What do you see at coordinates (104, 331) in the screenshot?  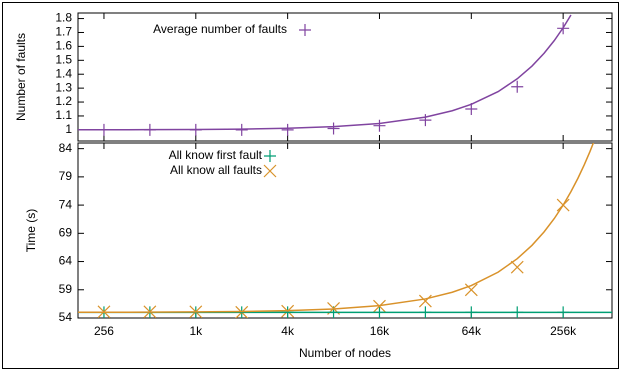 I see `x-tick-label: 256` at bounding box center [104, 331].